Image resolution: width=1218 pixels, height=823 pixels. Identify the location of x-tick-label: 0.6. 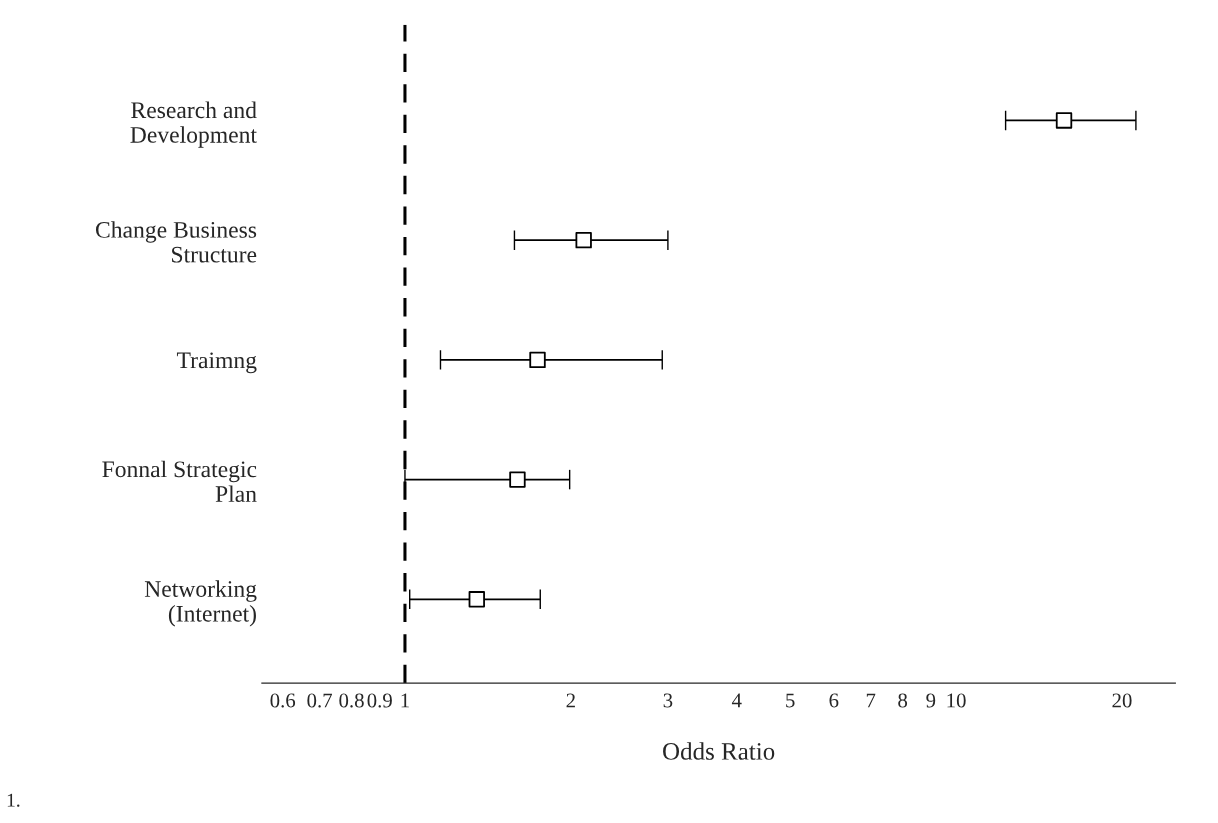
(283, 700).